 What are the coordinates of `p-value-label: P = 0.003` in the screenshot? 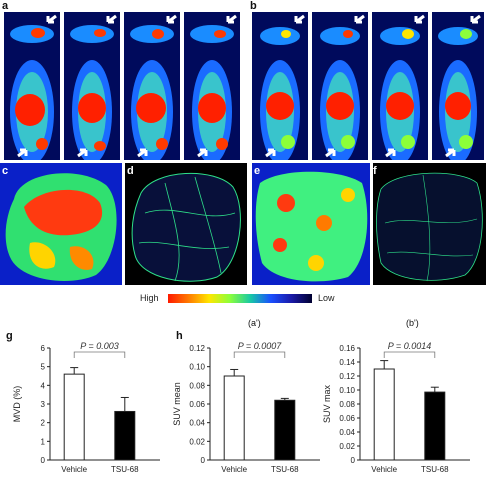 It's located at (99, 346).